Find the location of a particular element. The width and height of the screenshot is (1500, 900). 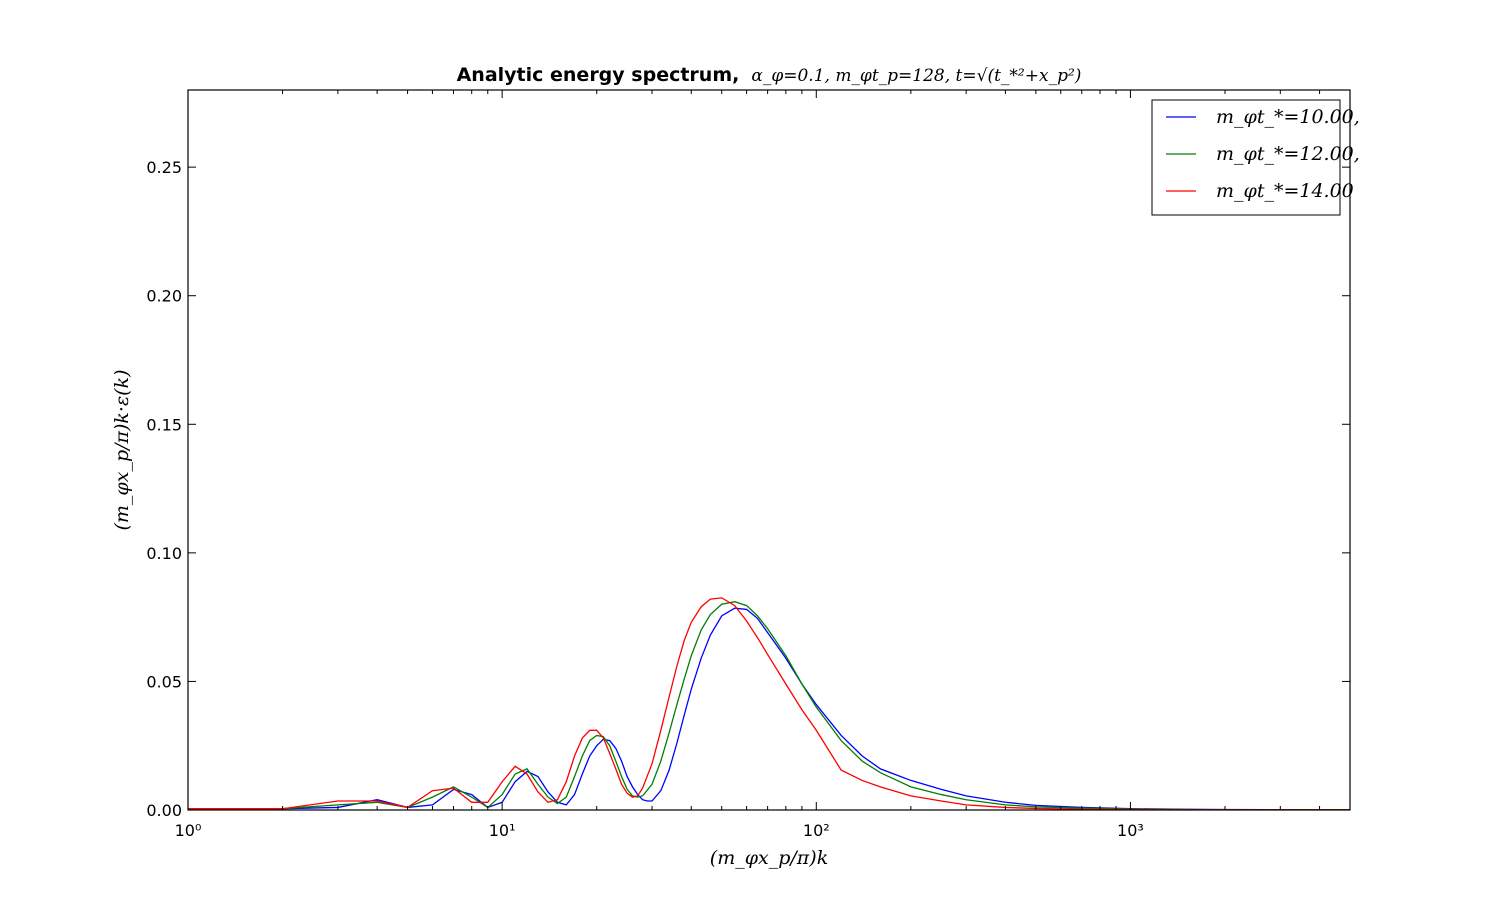

y-tick-label: 0.00 is located at coordinates (164, 810).